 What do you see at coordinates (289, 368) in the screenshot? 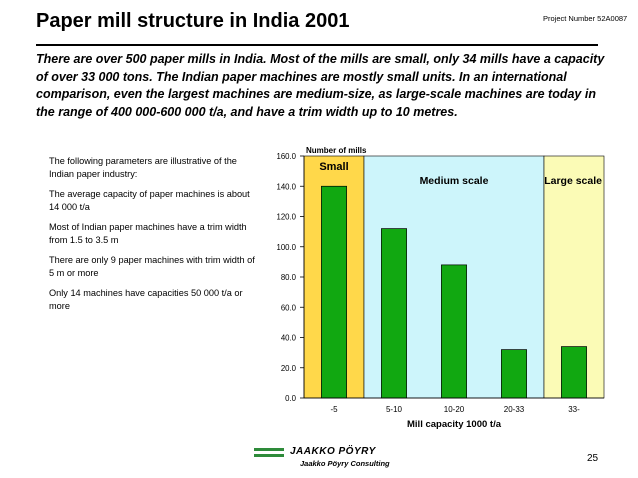
I see `y-tick-label: 20.0` at bounding box center [289, 368].